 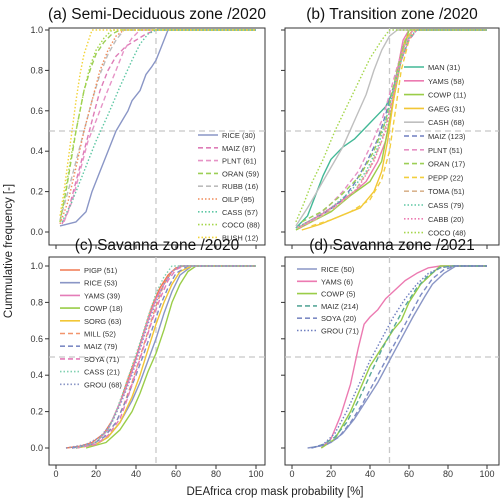 I want to click on legend-label: CASS (57), so click(x=240, y=212).